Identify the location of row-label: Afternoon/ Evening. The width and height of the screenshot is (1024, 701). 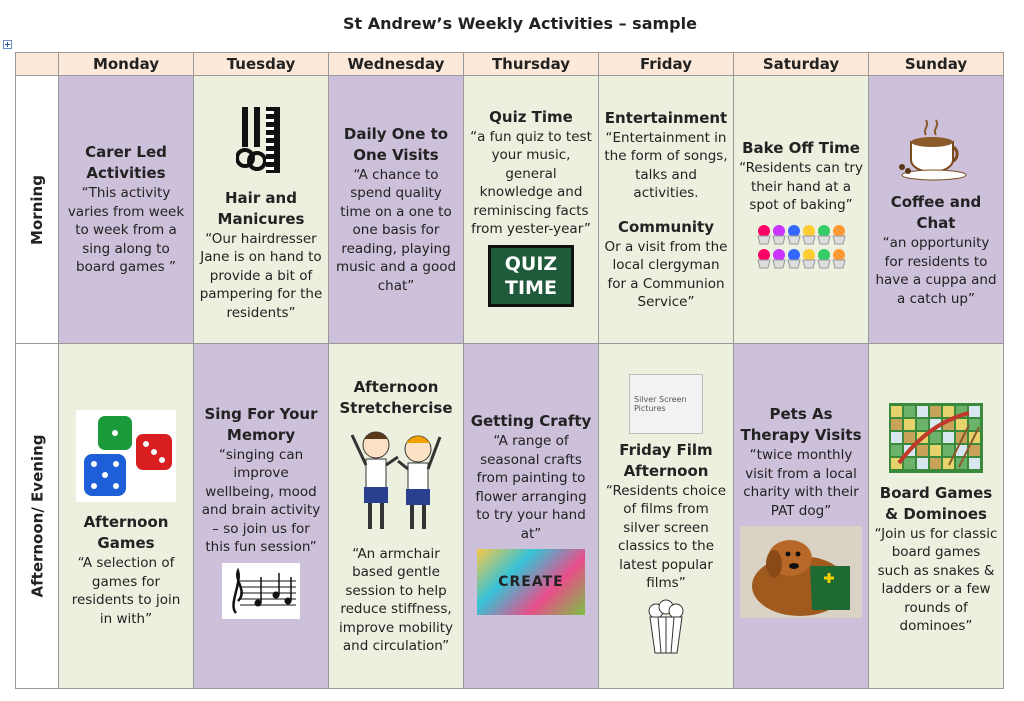
(37, 516).